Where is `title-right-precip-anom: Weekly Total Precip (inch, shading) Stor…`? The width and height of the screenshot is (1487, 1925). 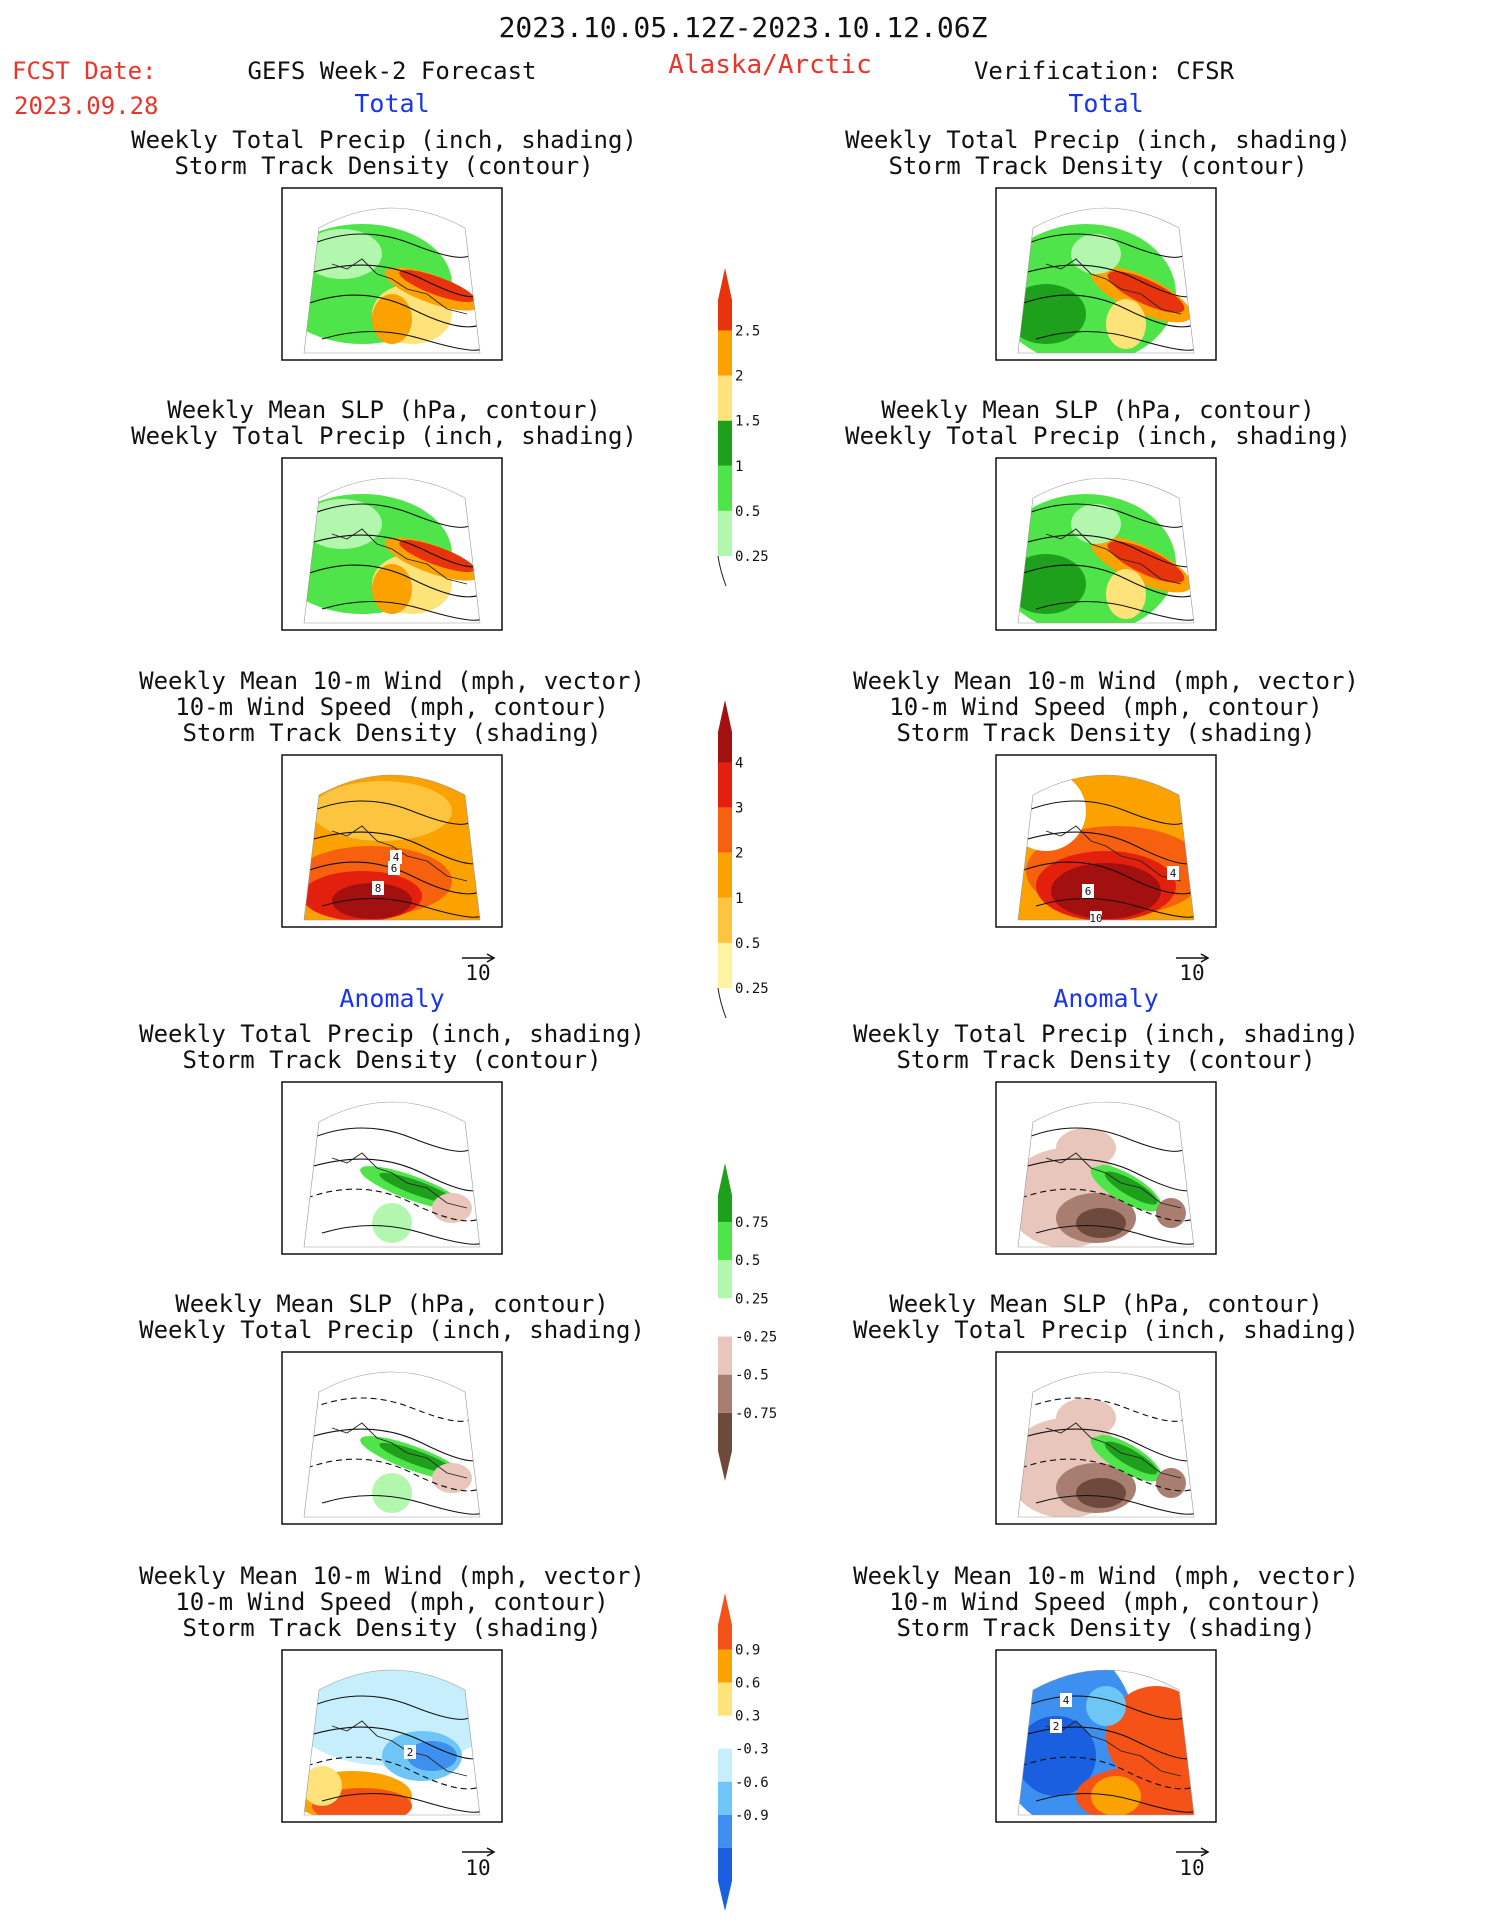
title-right-precip-anom: Weekly Total Precip (inch, shading) Stor… is located at coordinates (1106, 1047).